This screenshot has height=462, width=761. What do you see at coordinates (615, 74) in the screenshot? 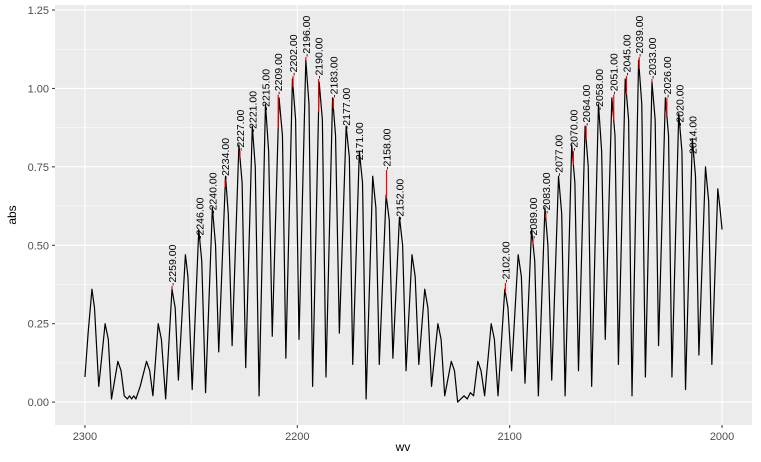
I see `peak-label: -2051.00` at bounding box center [615, 74].